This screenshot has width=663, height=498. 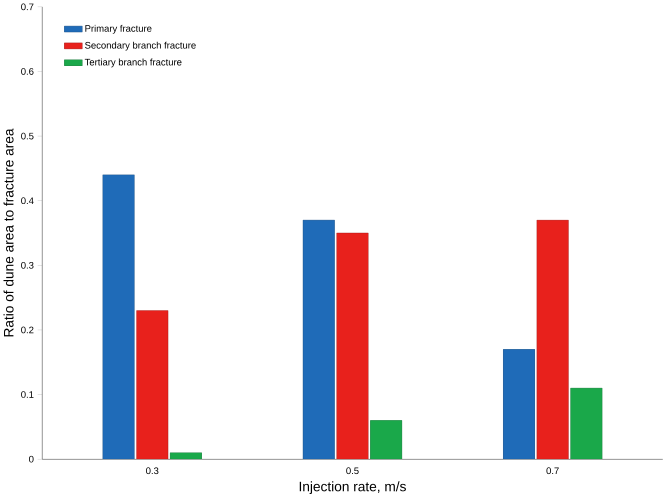 What do you see at coordinates (27, 201) in the screenshot?
I see `y-tick-label: 0.4` at bounding box center [27, 201].